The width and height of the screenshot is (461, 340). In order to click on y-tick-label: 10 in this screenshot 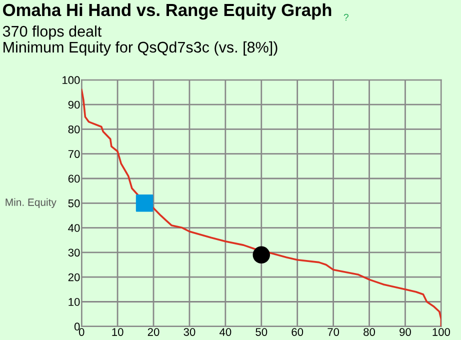, I will do `click(74, 302)`.